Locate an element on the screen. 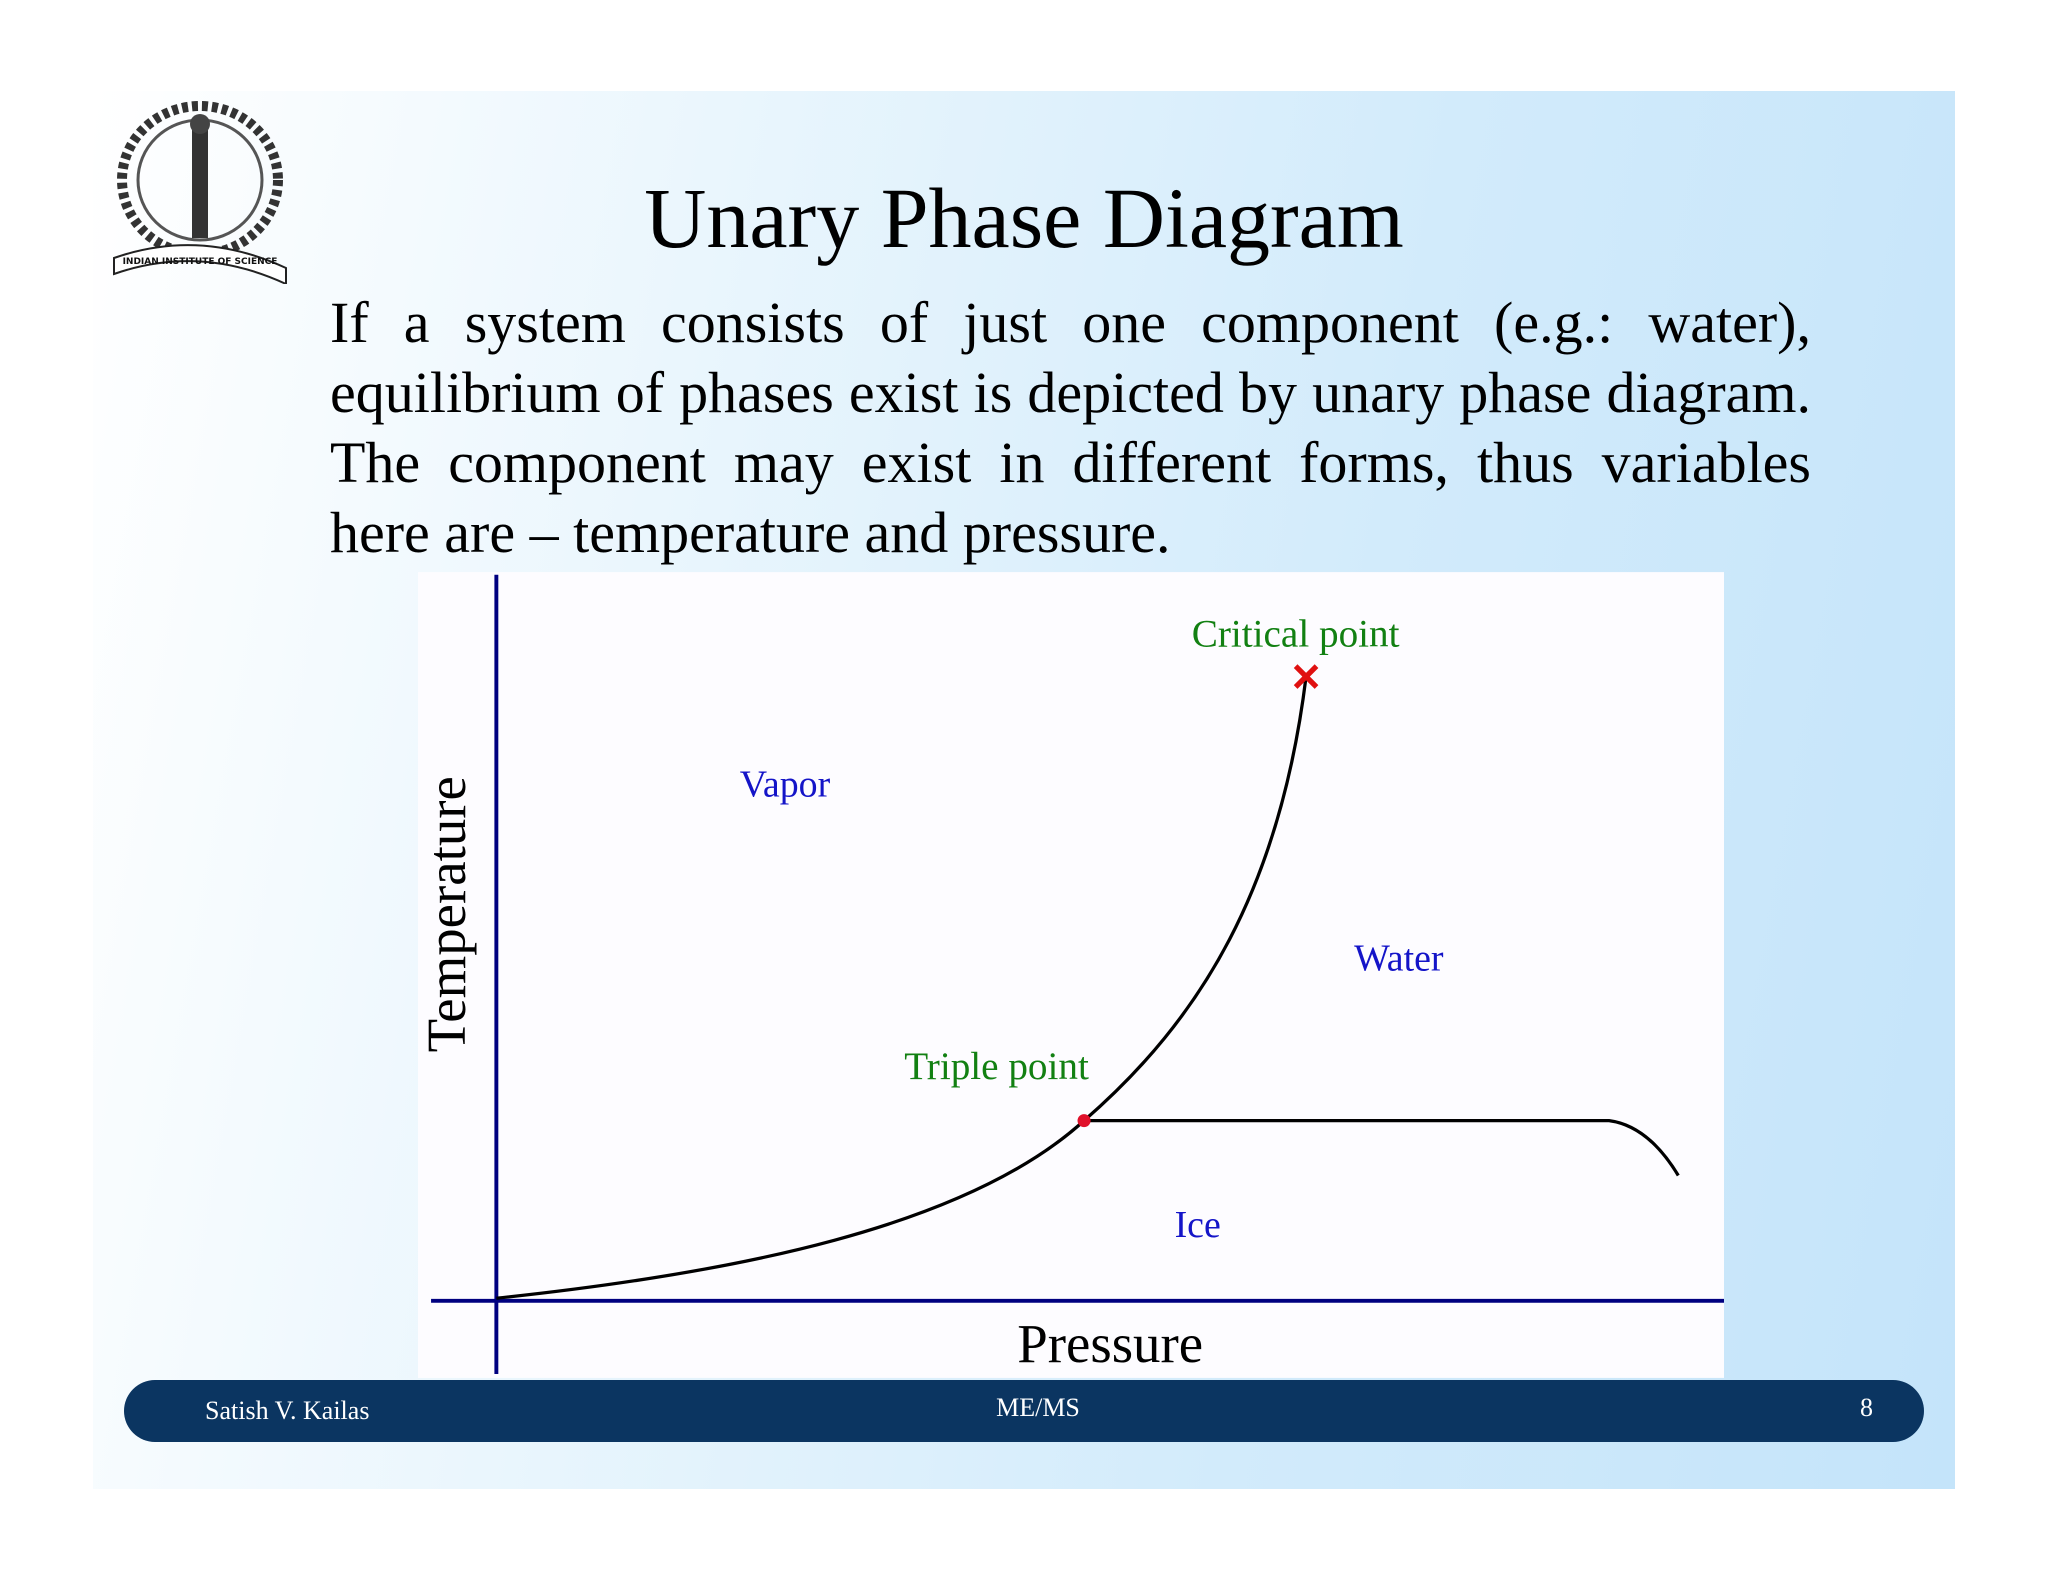 This screenshot has width=2048, height=1582. footer-bar: Satish V. Kailas ME/MS 8 is located at coordinates (1024, 1411).